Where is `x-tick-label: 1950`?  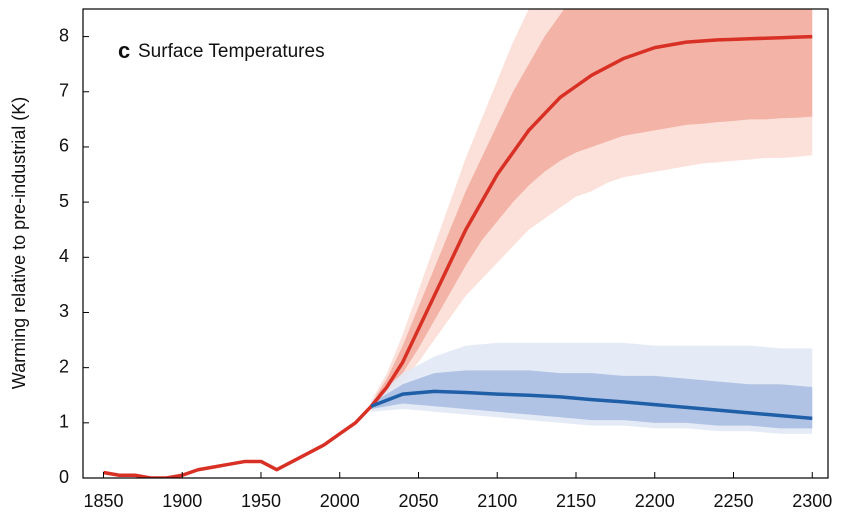
x-tick-label: 1950 is located at coordinates (261, 501).